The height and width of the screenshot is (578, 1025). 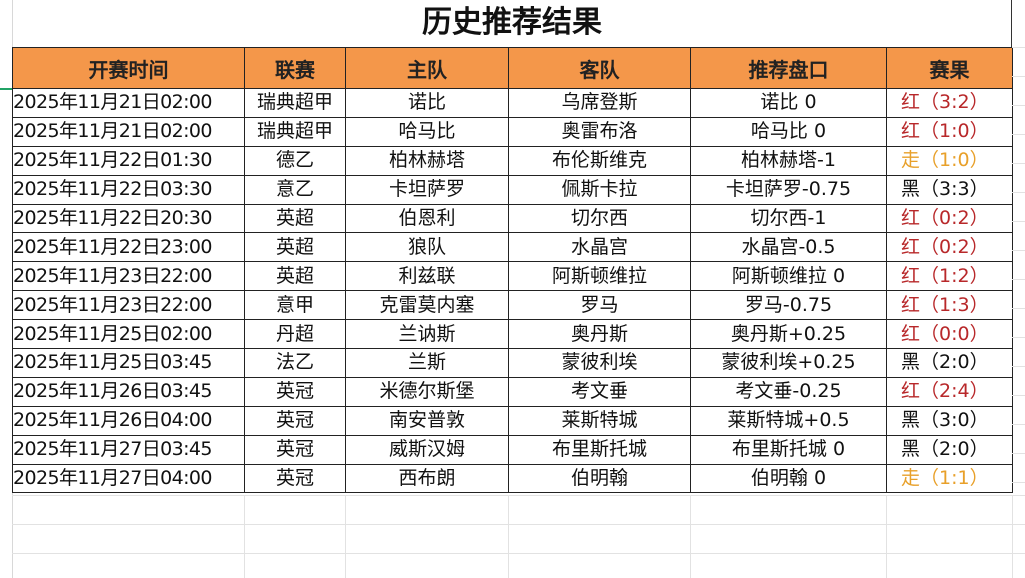 I want to click on cell-result: 黑（3:3）, so click(x=949, y=189).